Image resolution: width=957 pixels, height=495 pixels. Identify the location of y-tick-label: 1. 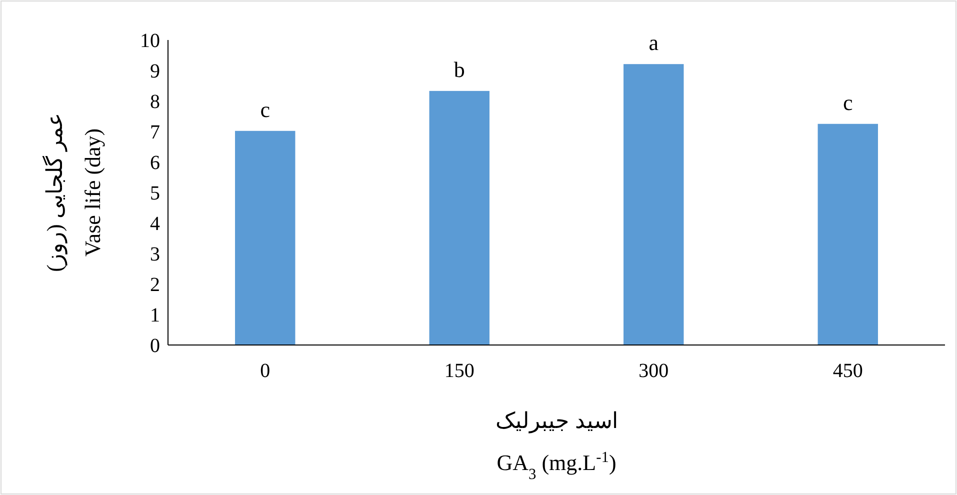
(155, 315).